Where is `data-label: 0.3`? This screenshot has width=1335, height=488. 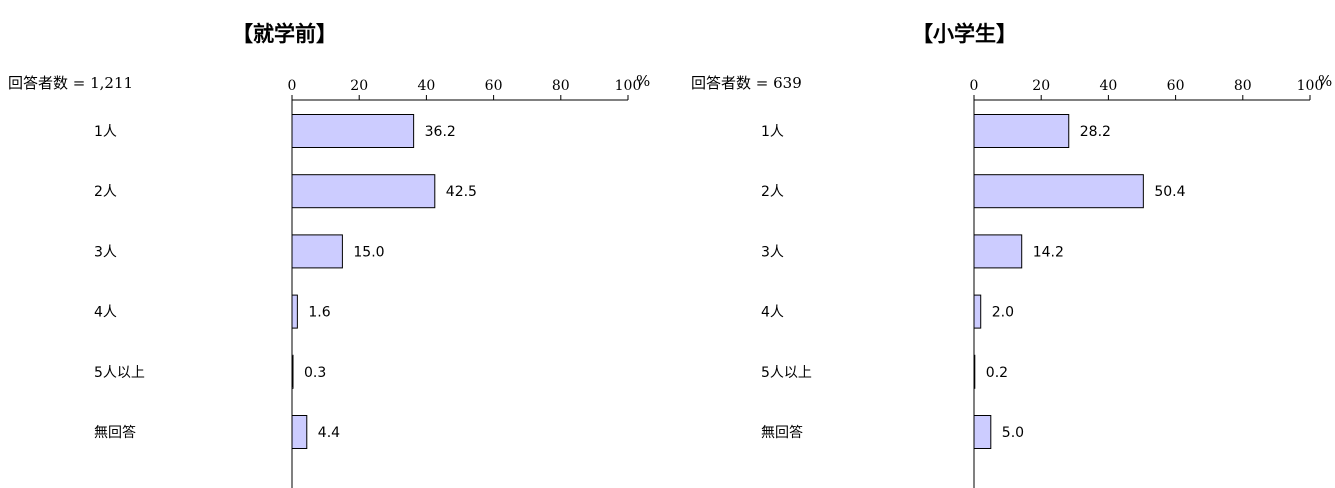
data-label: 0.3 is located at coordinates (315, 373).